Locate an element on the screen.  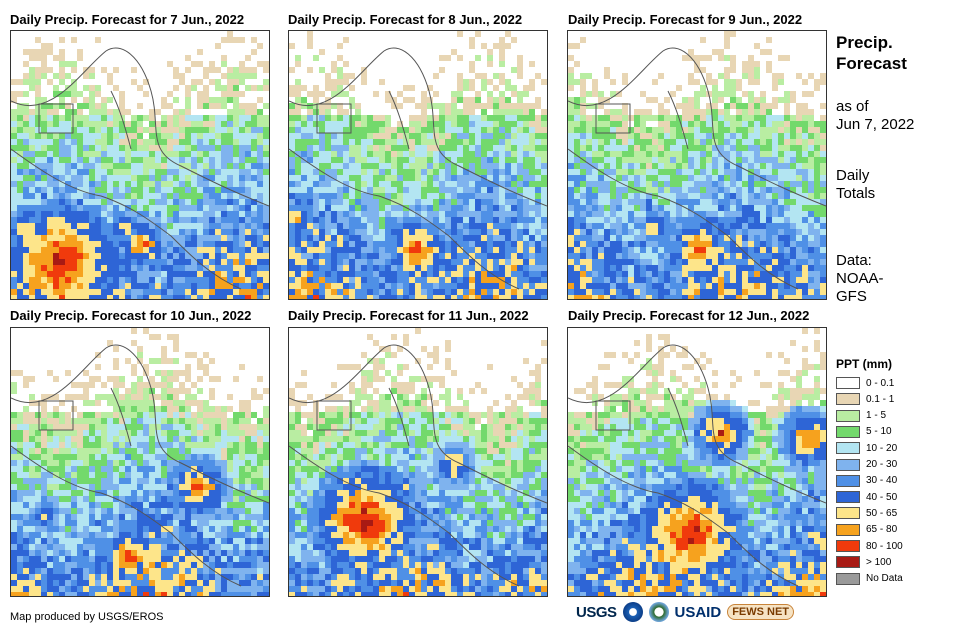
legend-row: No Data is located at coordinates (869, 579).